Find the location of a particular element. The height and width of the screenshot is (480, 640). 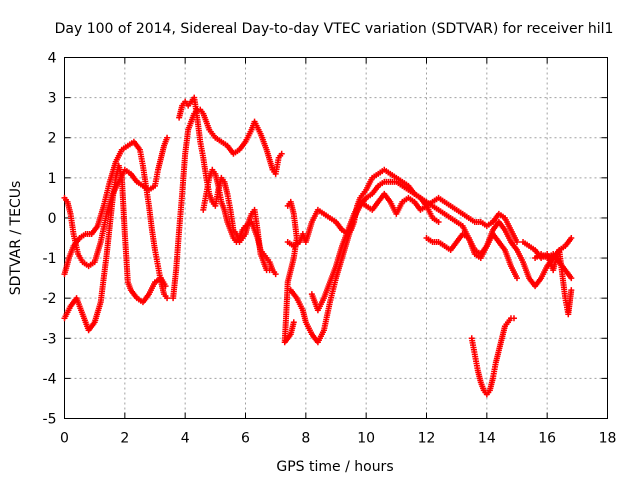

y-tick-label: 3 is located at coordinates (52, 99).